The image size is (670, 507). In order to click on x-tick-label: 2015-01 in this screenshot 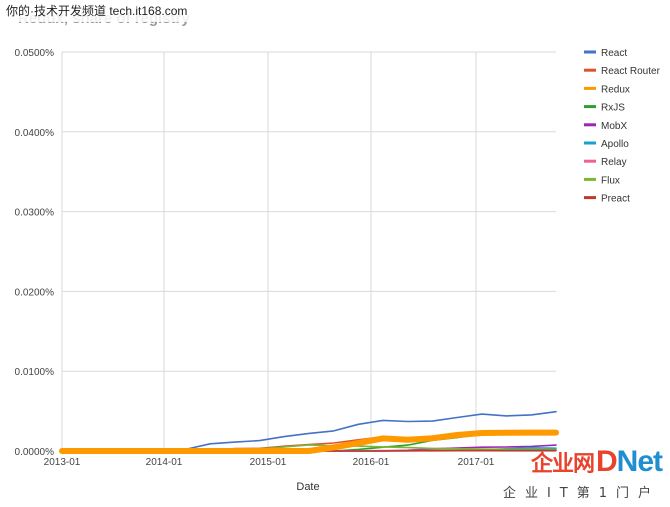, I will do `click(268, 462)`.